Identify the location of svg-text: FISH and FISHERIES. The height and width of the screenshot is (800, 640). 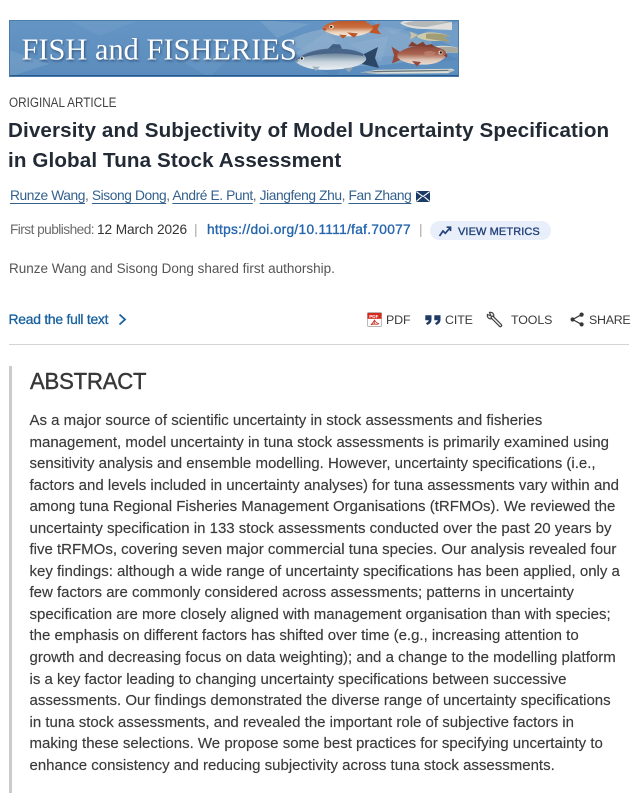
(159, 50).